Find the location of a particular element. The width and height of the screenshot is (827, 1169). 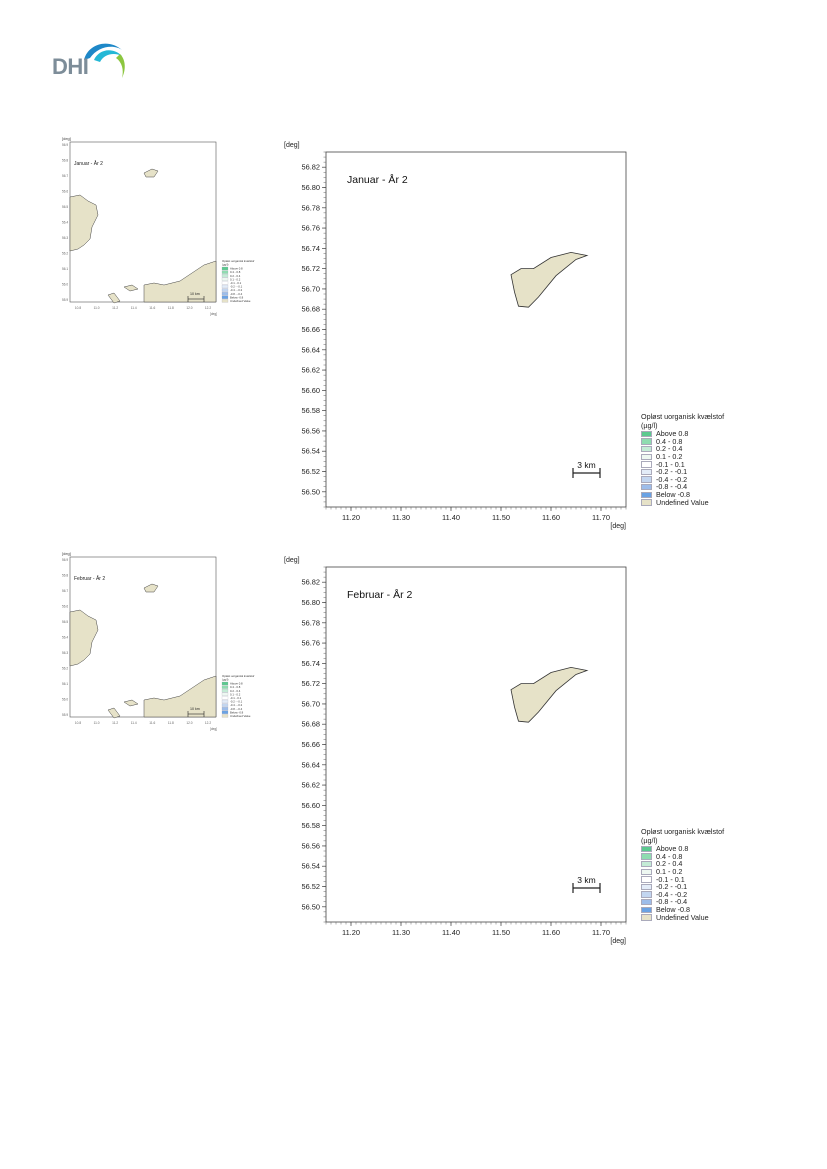

thumbnail-x-tick-label: 11.0 is located at coordinates (97, 723).